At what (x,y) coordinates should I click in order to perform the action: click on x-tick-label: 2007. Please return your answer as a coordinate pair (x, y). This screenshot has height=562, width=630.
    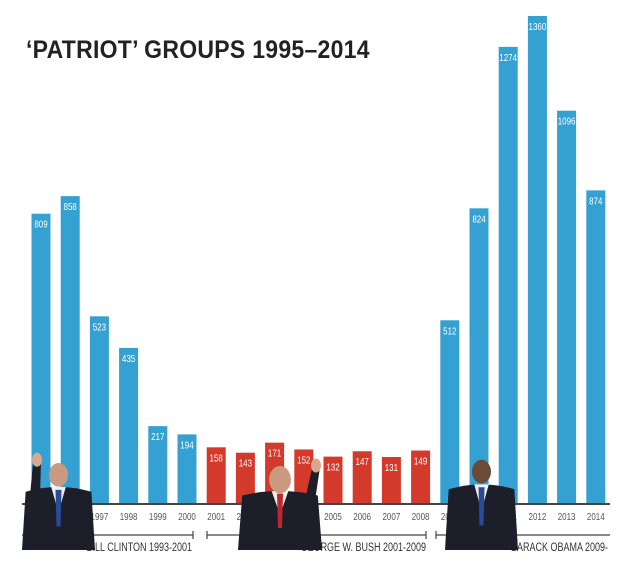
    Looking at the image, I should click on (392, 516).